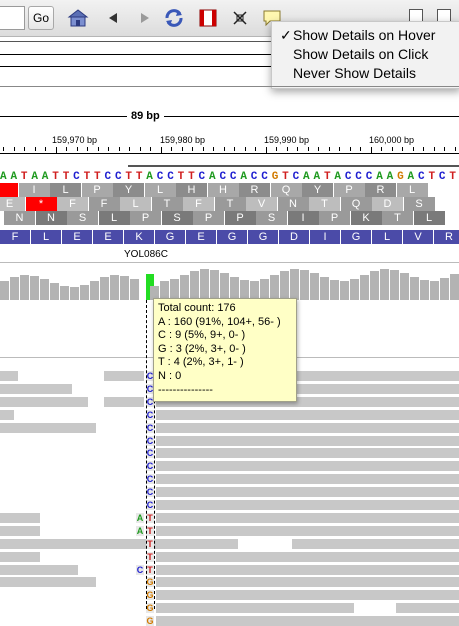 The width and height of the screenshot is (459, 626). Describe the element at coordinates (146, 254) in the screenshot. I see `gene-name-label: YOL086C` at that location.